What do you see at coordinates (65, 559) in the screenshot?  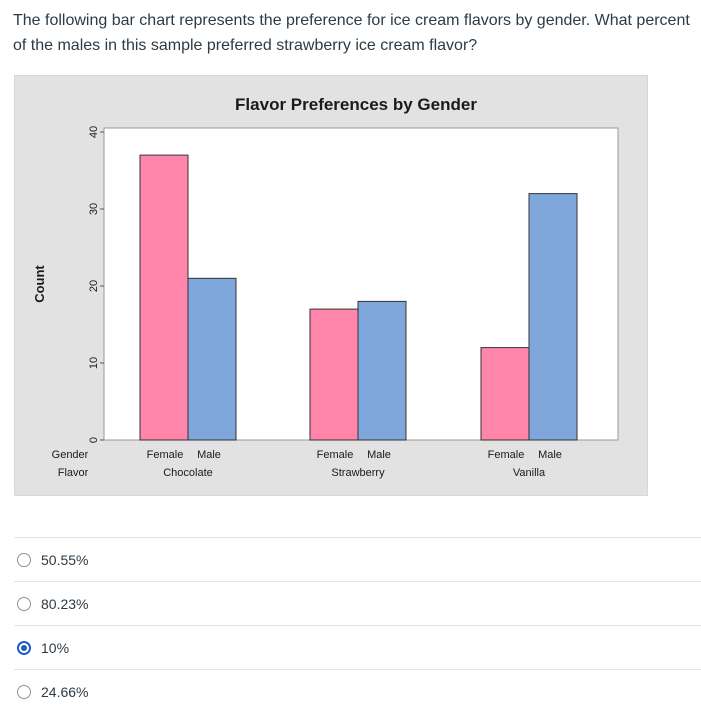 I see `answer-label: 50.55%` at bounding box center [65, 559].